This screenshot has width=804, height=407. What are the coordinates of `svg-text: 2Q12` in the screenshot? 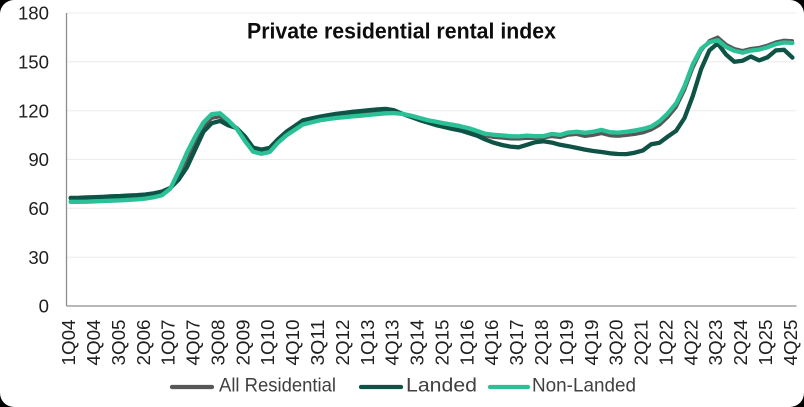 It's located at (342, 343).